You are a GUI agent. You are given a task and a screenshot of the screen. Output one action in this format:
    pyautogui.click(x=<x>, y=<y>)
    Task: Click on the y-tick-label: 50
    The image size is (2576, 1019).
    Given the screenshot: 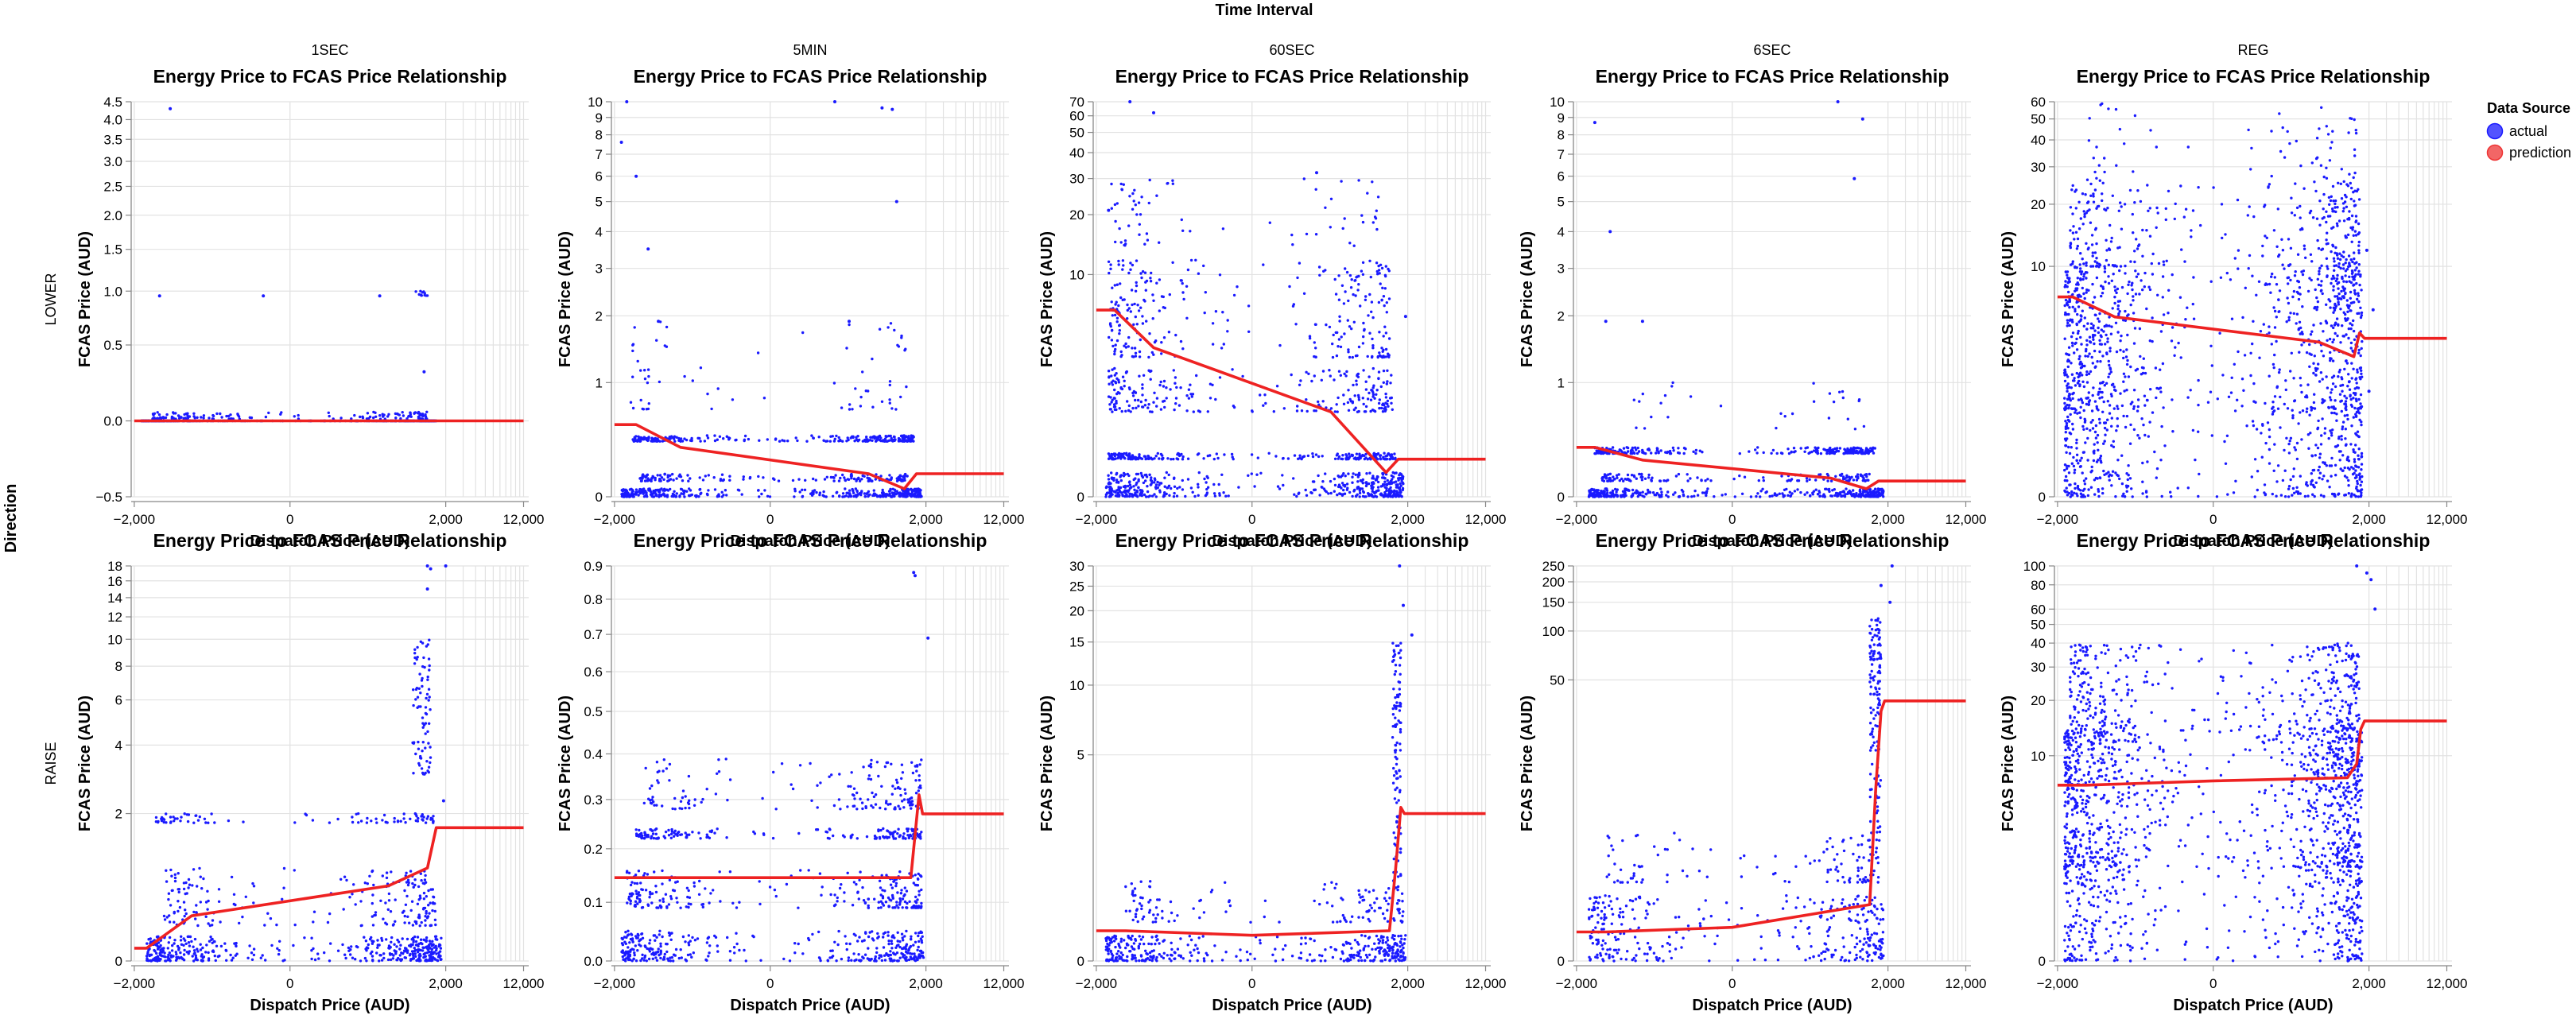 What is the action you would take?
    pyautogui.click(x=2039, y=119)
    